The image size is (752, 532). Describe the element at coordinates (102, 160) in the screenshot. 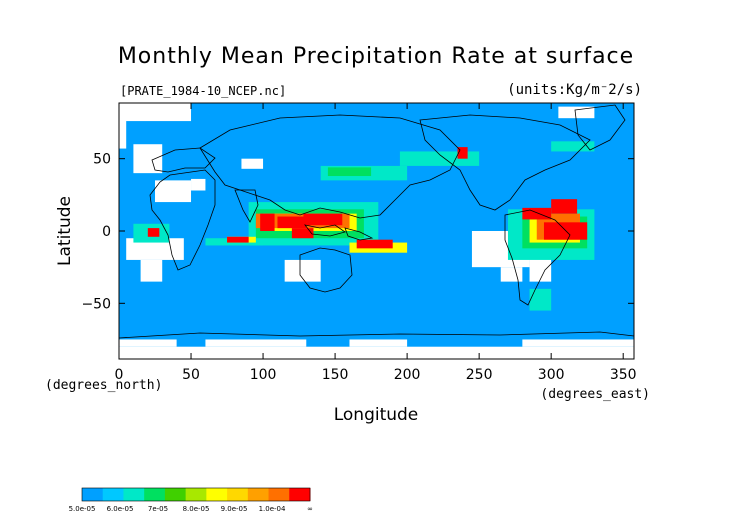

I see `y-tick-label: 50` at that location.